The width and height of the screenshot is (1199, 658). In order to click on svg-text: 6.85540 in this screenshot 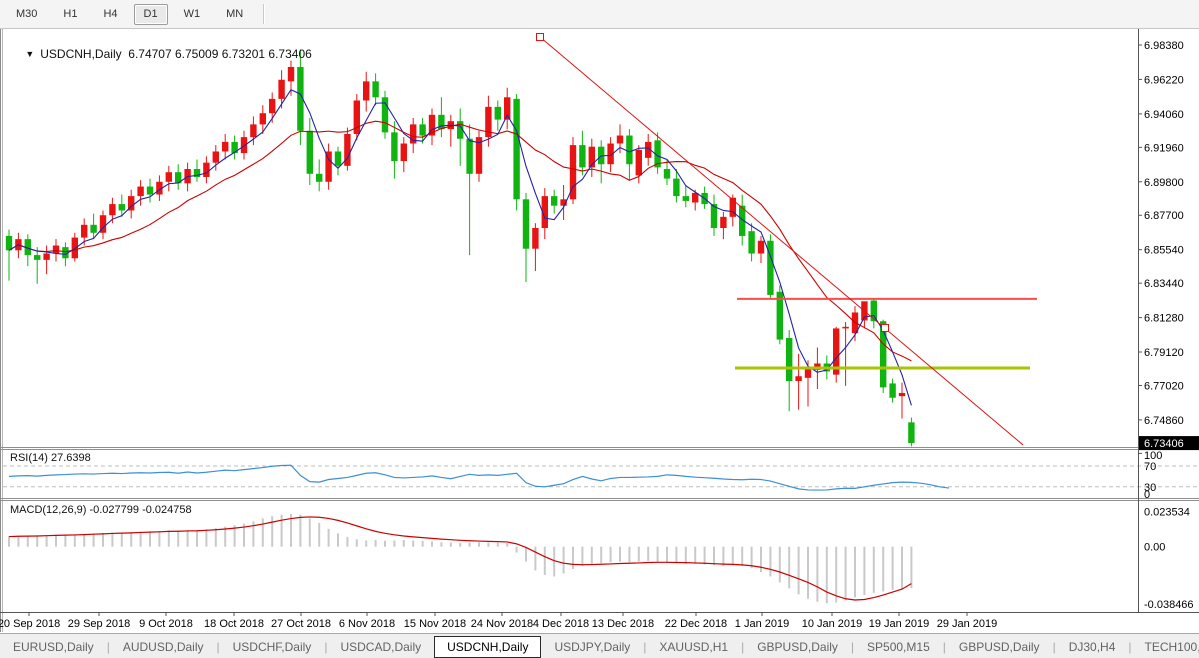, I will do `click(1164, 251)`.